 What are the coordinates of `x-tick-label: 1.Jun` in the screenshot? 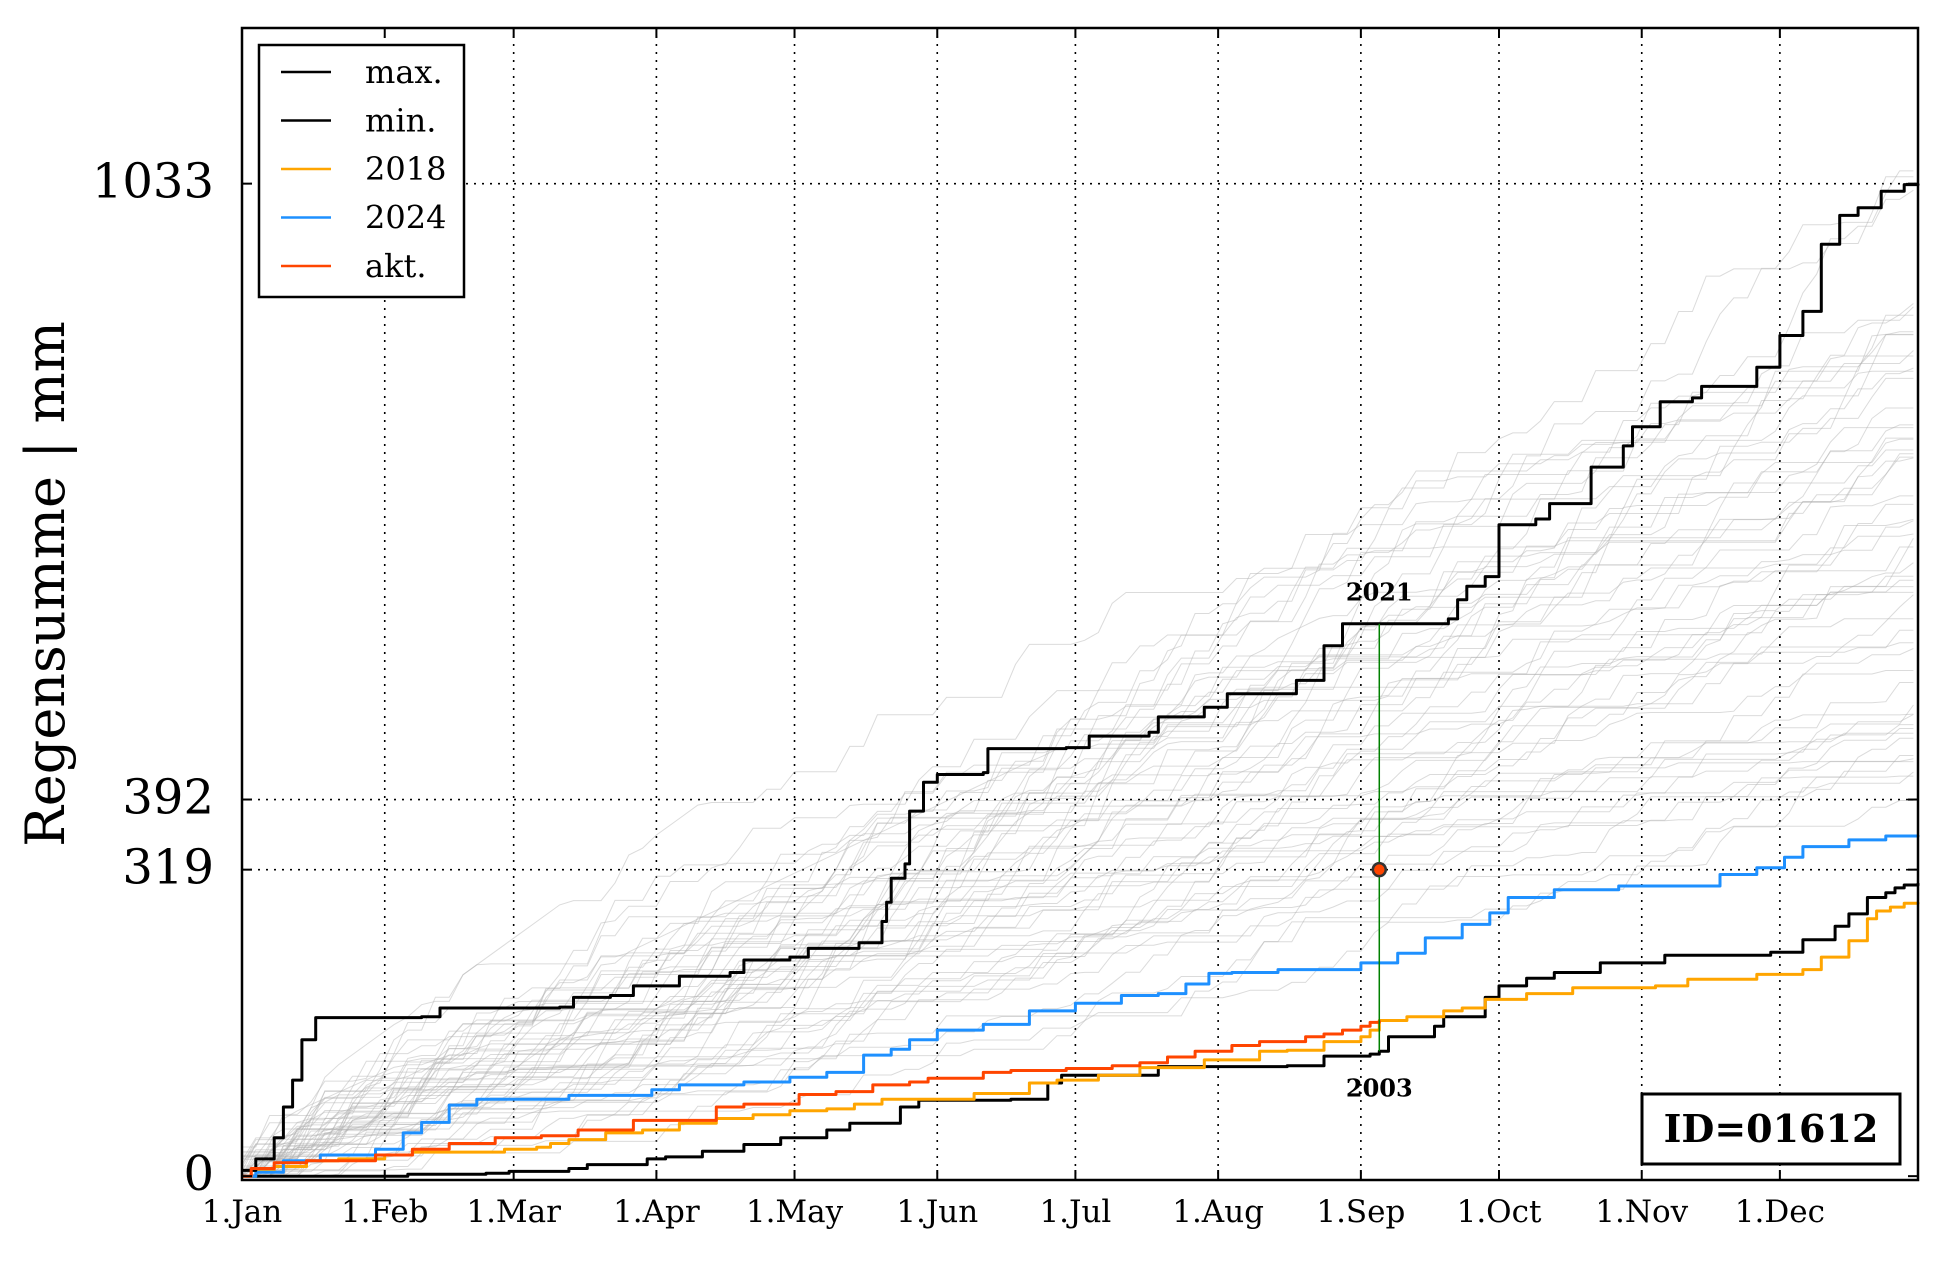 It's located at (937, 1212).